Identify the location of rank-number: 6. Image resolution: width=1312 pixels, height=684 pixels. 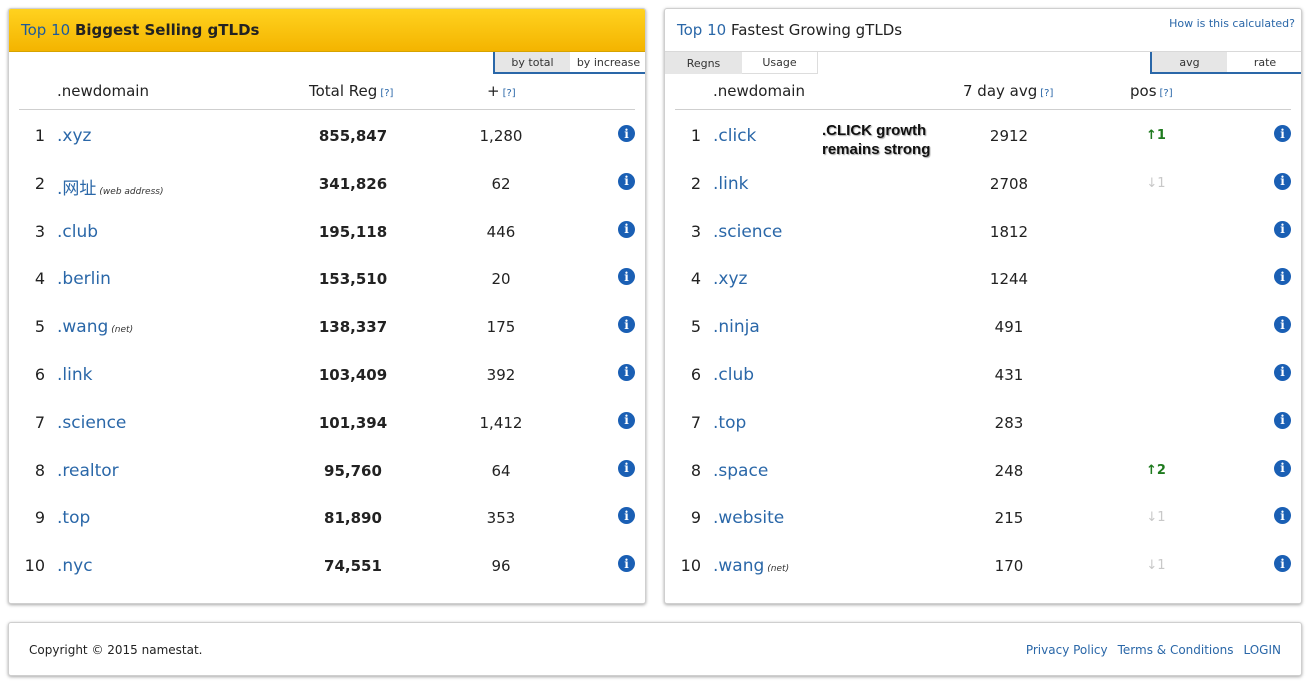
(39, 374).